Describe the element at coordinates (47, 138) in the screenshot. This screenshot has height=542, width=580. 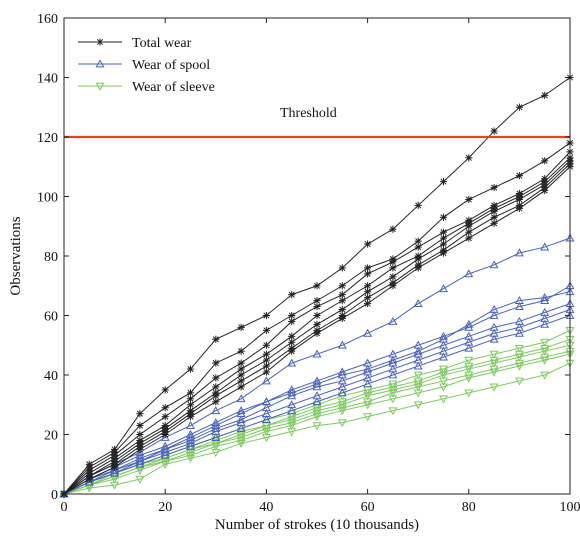
I see `y-tick-label: 120` at that location.